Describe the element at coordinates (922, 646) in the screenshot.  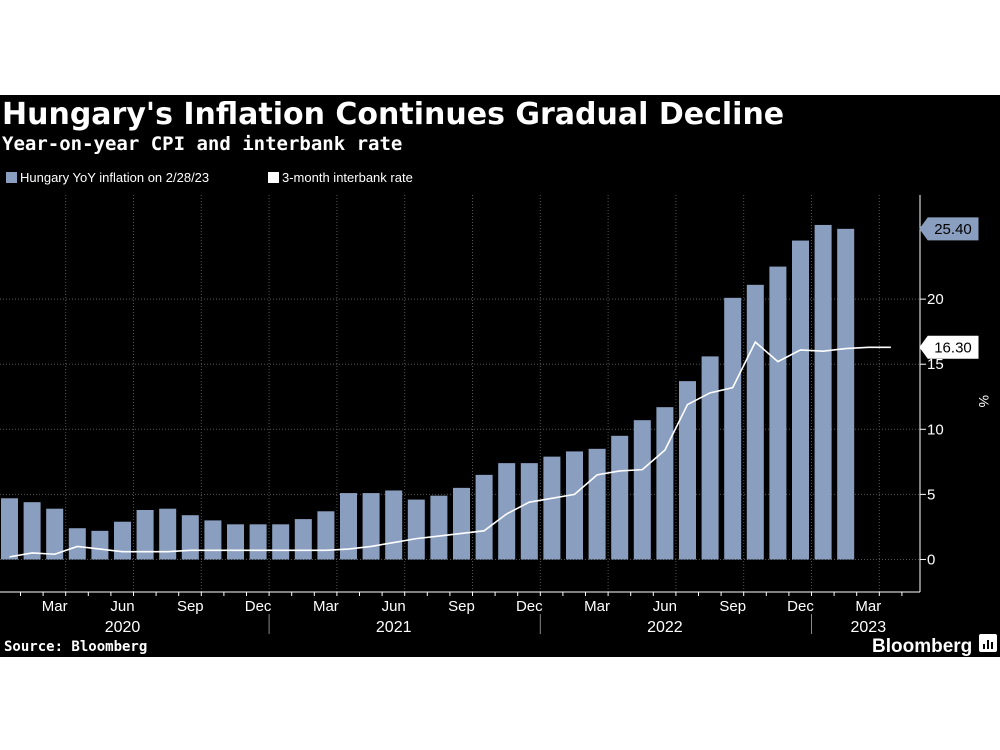
I see `brand-wordmark: Bloomberg` at that location.